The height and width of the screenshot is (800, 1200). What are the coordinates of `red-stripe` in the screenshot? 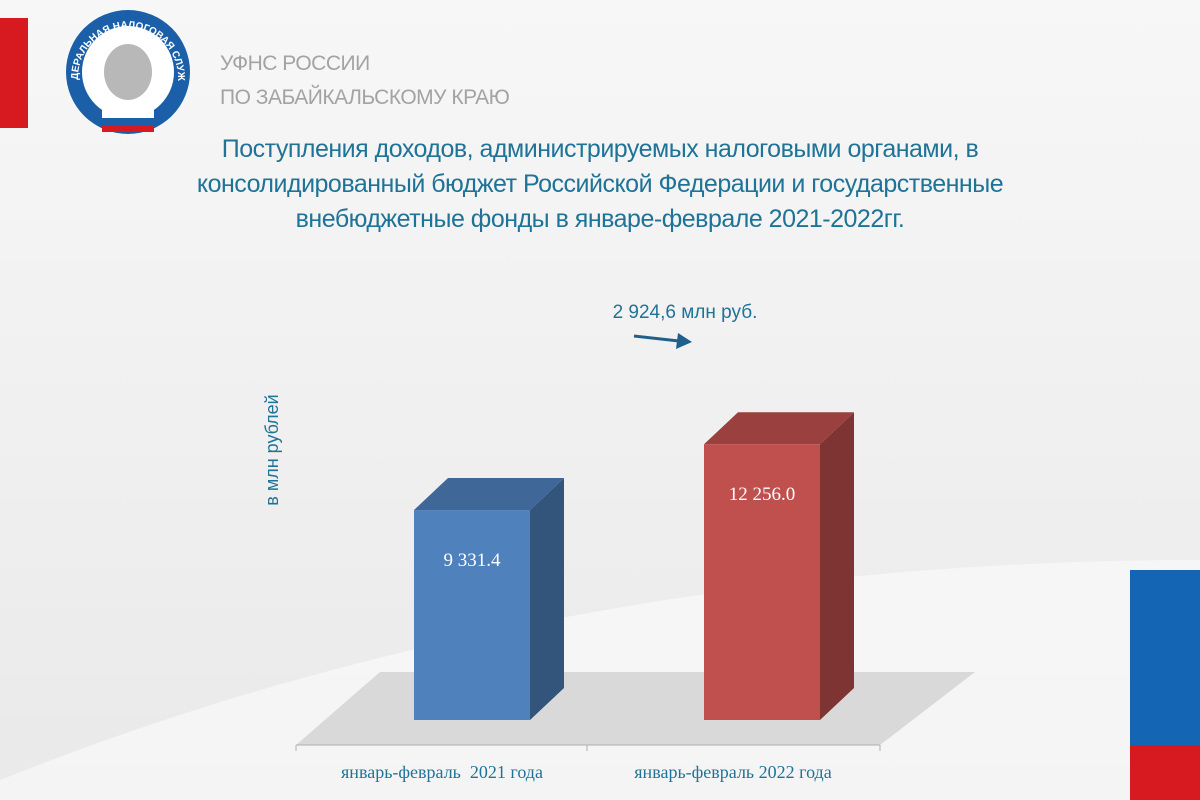 It's located at (14, 73).